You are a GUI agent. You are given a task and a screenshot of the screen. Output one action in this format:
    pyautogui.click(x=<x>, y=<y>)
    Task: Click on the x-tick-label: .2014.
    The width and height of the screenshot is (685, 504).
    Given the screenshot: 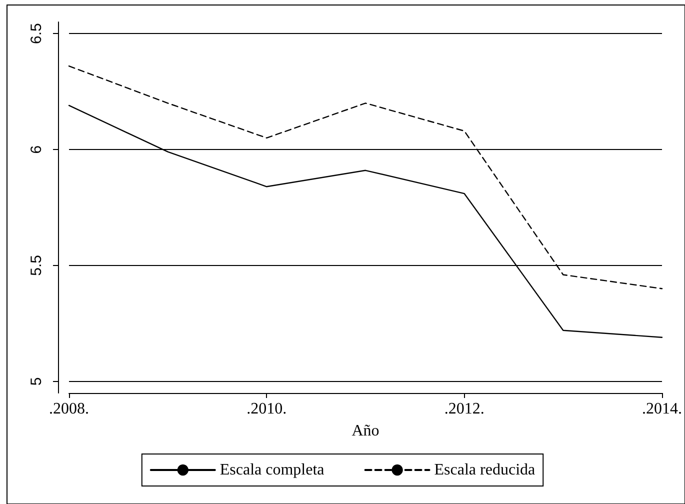 What is the action you would take?
    pyautogui.click(x=662, y=409)
    